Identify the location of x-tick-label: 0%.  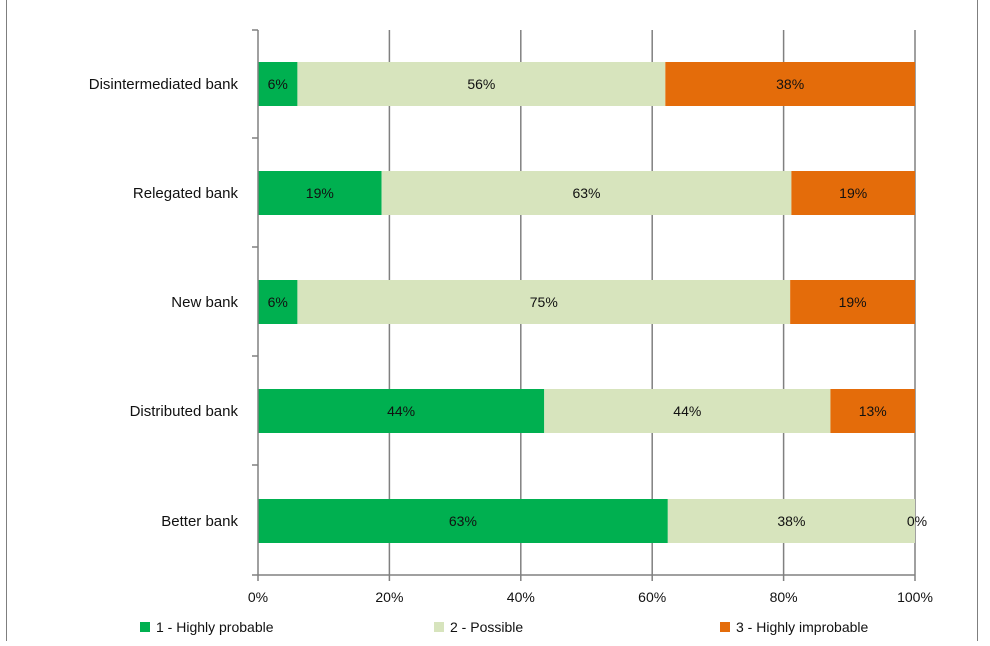
(258, 597).